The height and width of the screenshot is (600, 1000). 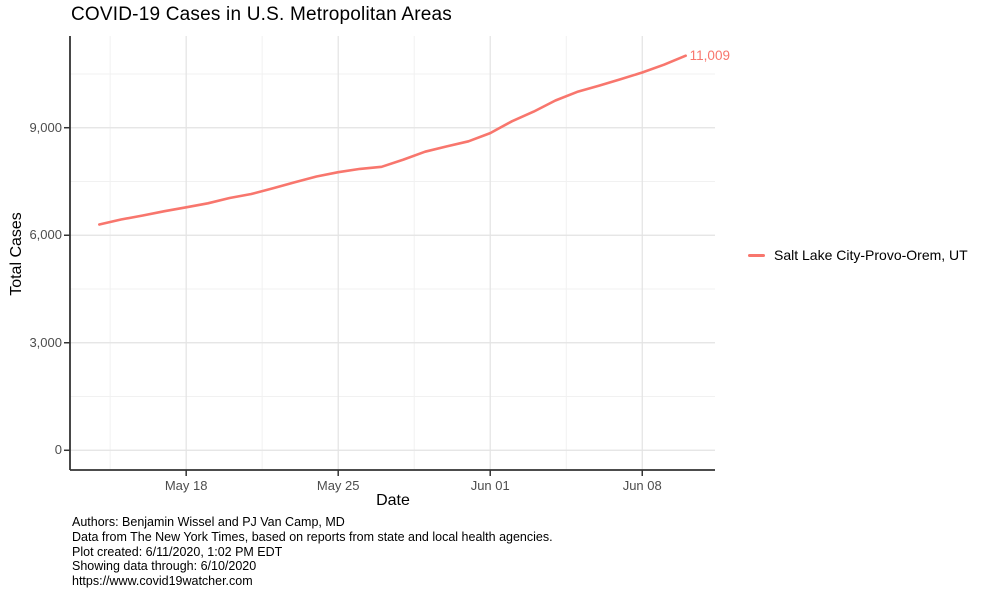 What do you see at coordinates (45, 235) in the screenshot?
I see `y-tick-label: 6,000` at bounding box center [45, 235].